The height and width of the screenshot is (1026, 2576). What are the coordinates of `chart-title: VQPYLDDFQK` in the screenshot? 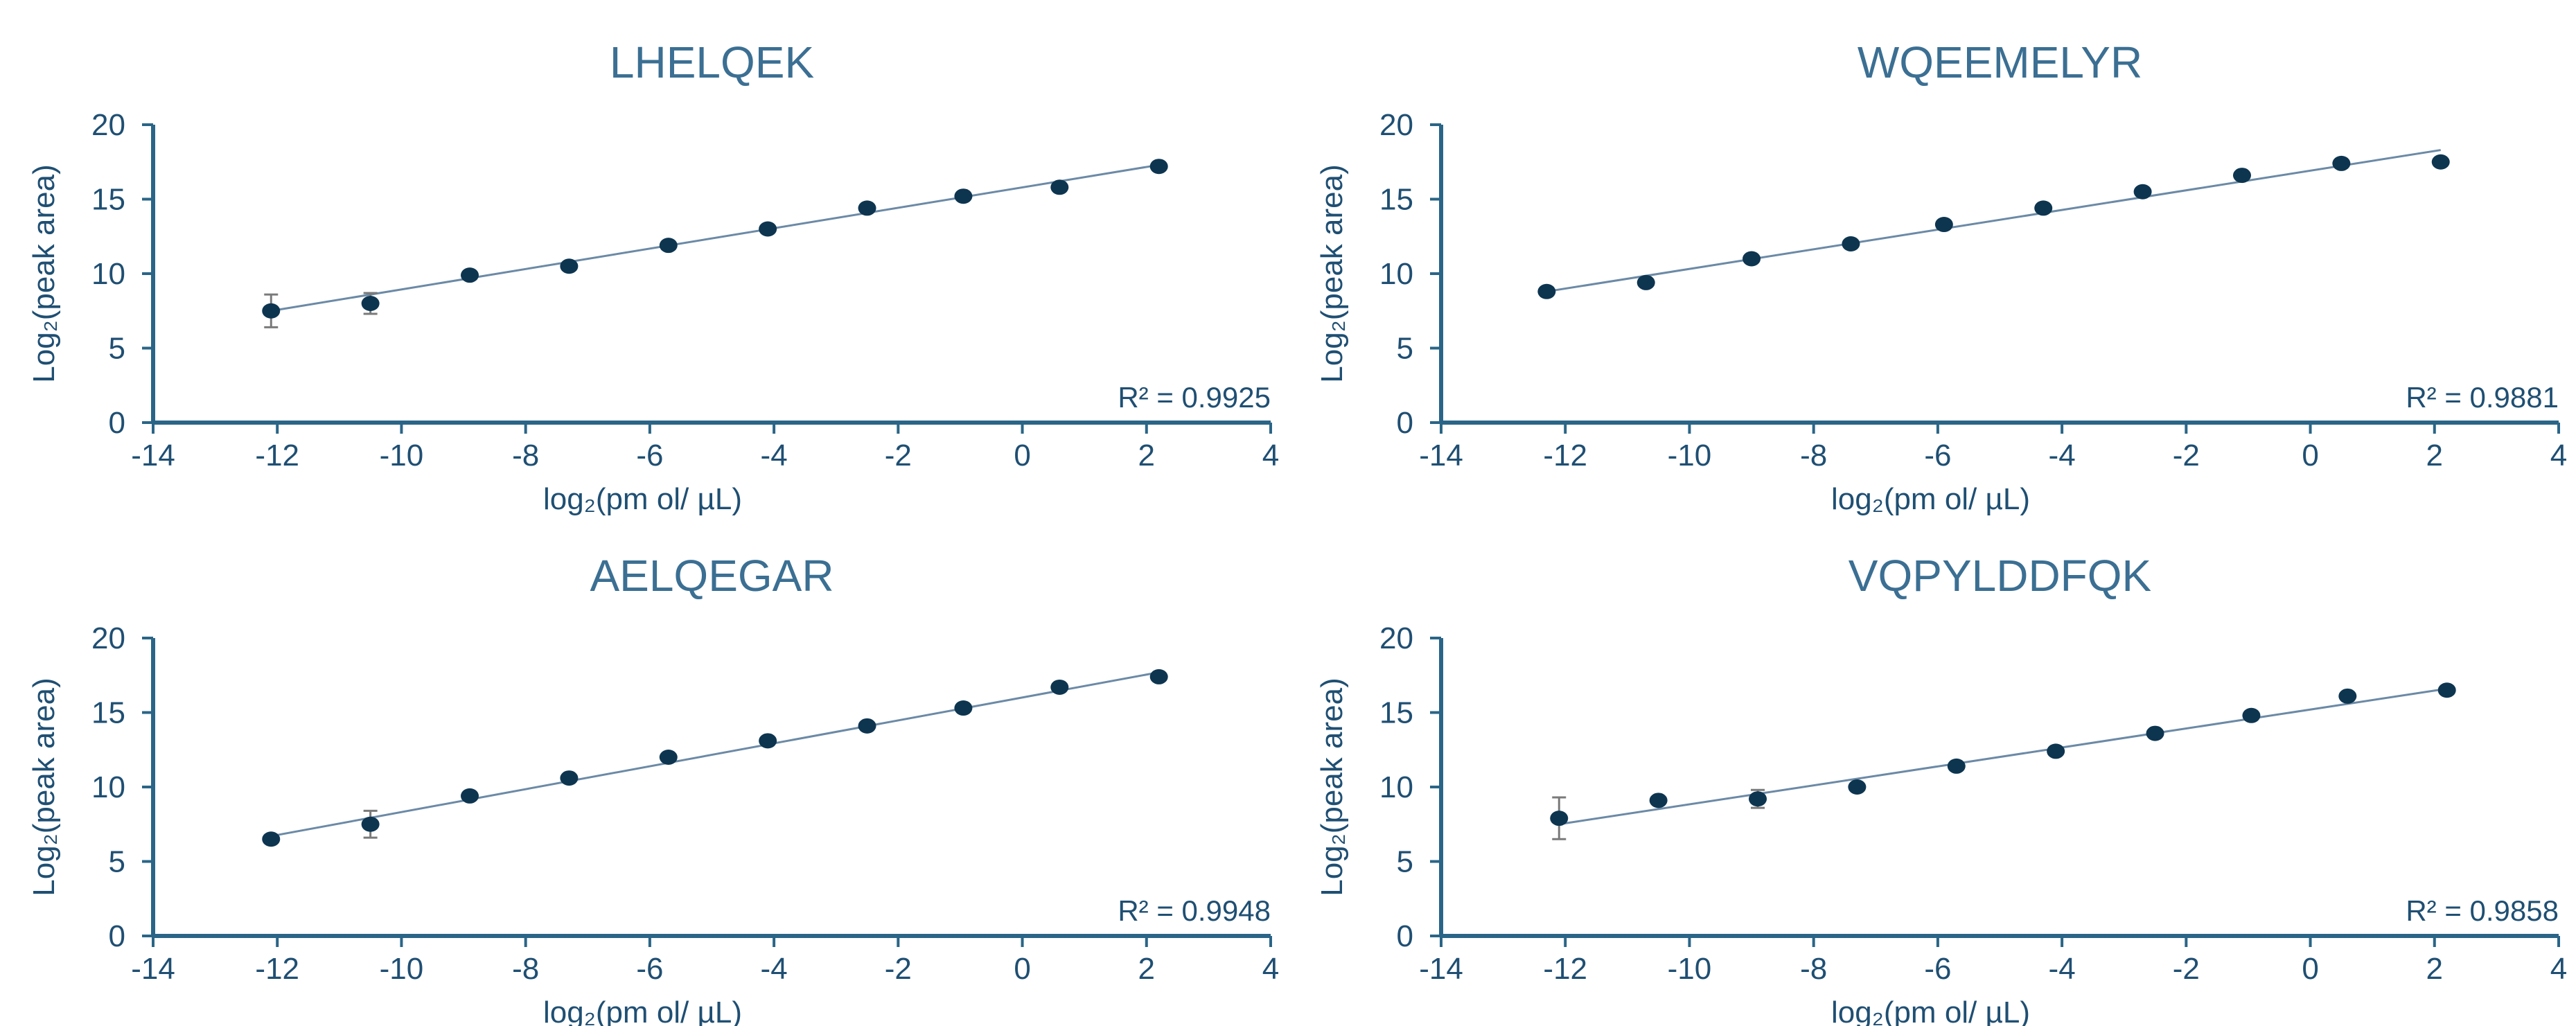 It's located at (2000, 576).